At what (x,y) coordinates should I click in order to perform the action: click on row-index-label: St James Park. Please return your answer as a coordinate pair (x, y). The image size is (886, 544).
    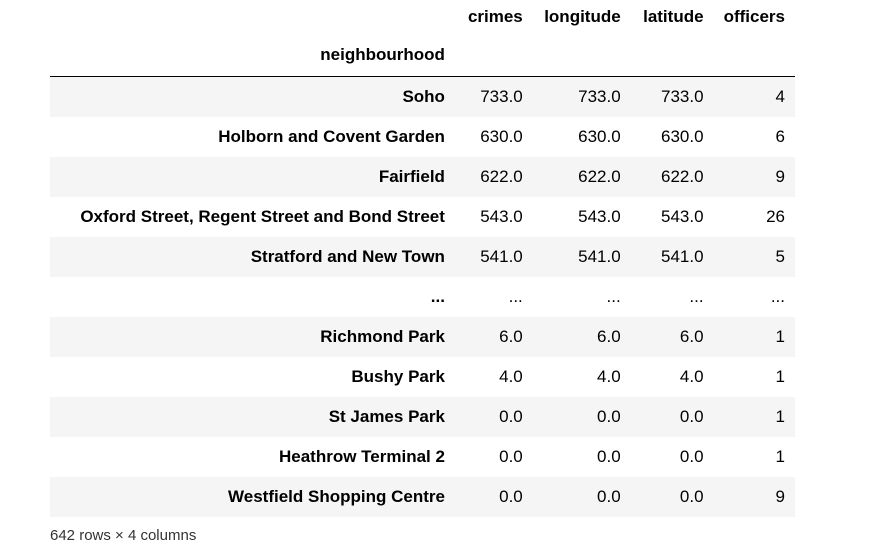
    Looking at the image, I should click on (386, 416).